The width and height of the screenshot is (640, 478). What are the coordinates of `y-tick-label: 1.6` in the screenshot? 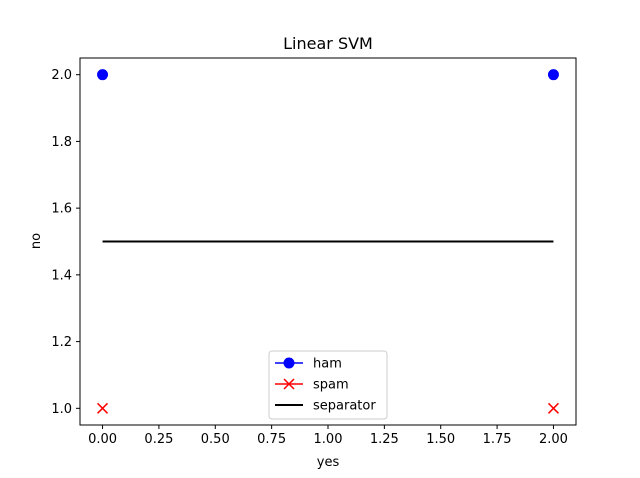 It's located at (61, 209).